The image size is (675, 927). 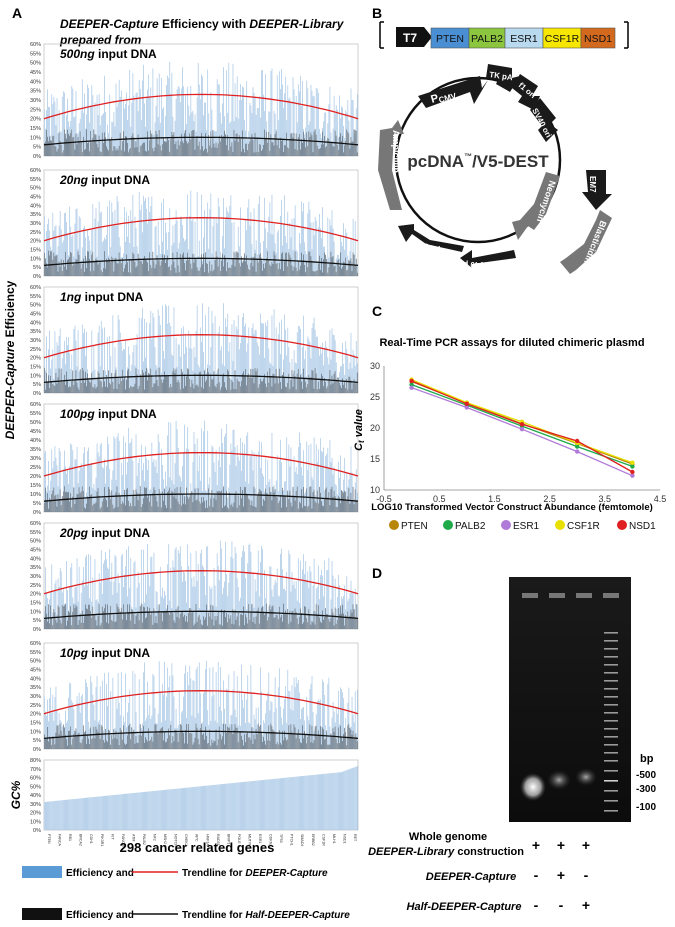 I want to click on row3-sign-3: +, so click(x=586, y=905).